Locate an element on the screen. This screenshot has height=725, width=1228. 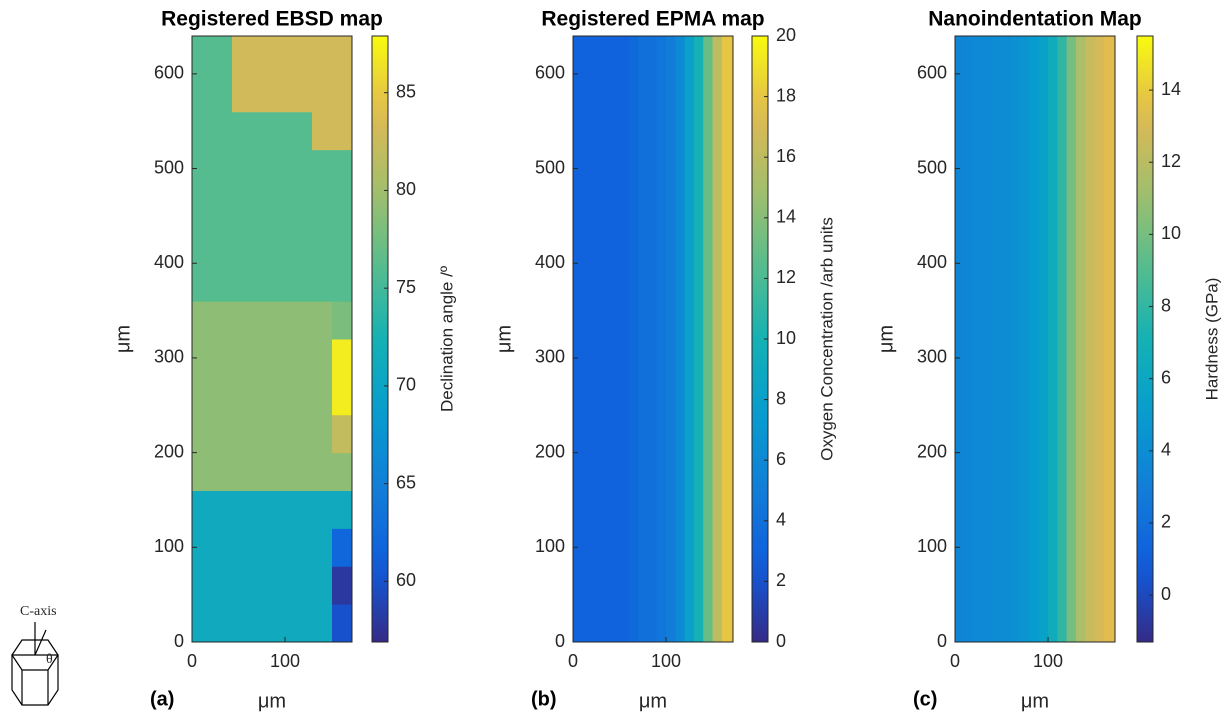
y-tick-label: 0 is located at coordinates (560, 641).